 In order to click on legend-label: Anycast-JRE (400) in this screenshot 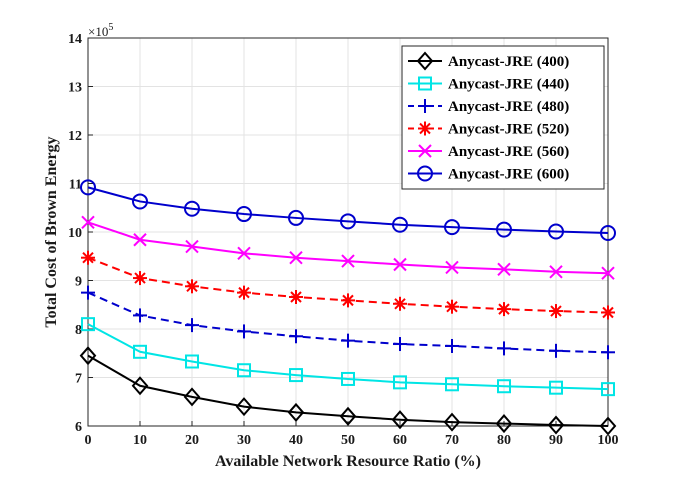, I will do `click(508, 62)`.